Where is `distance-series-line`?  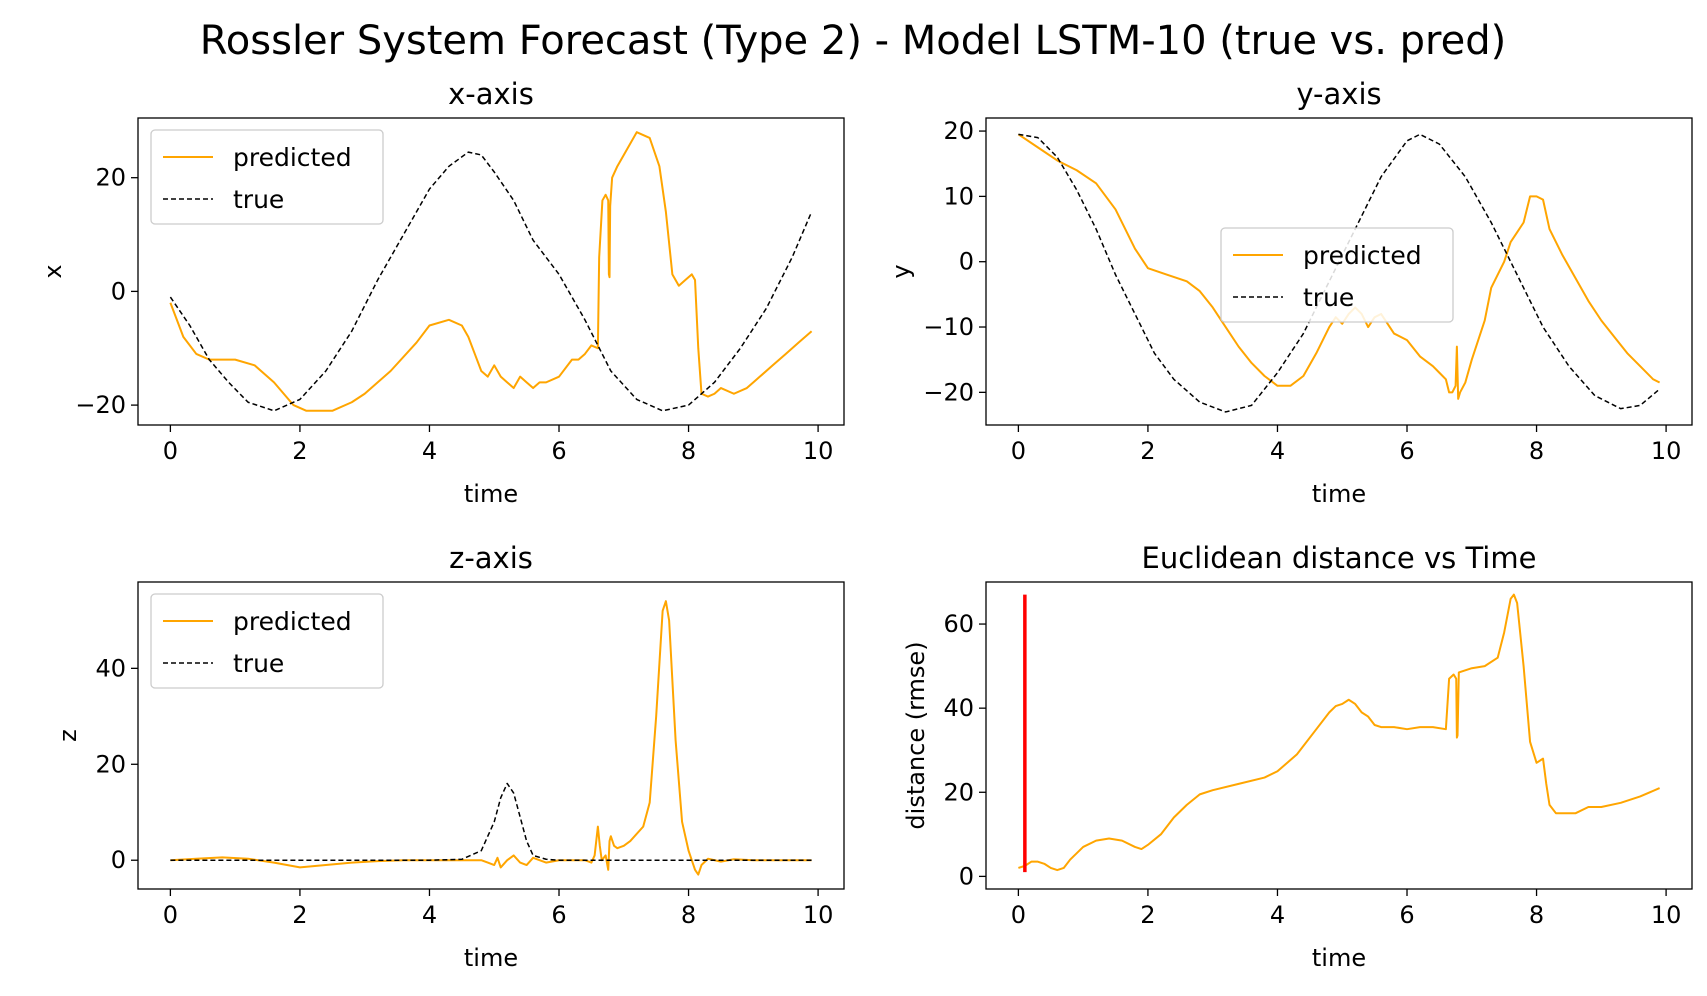
distance-series-line is located at coordinates (1339, 732).